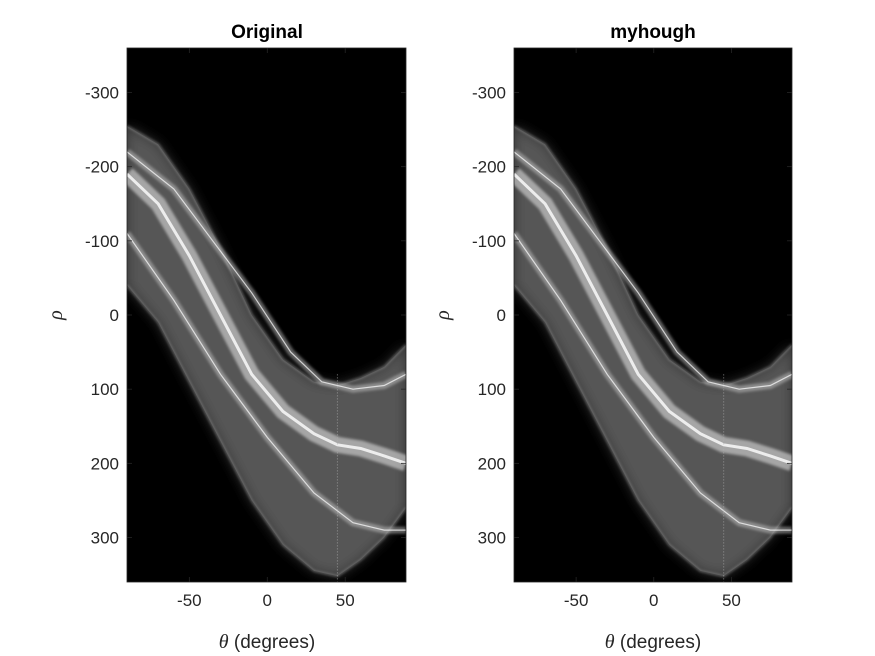 The width and height of the screenshot is (875, 656). I want to click on panel-title: myhough, so click(653, 32).